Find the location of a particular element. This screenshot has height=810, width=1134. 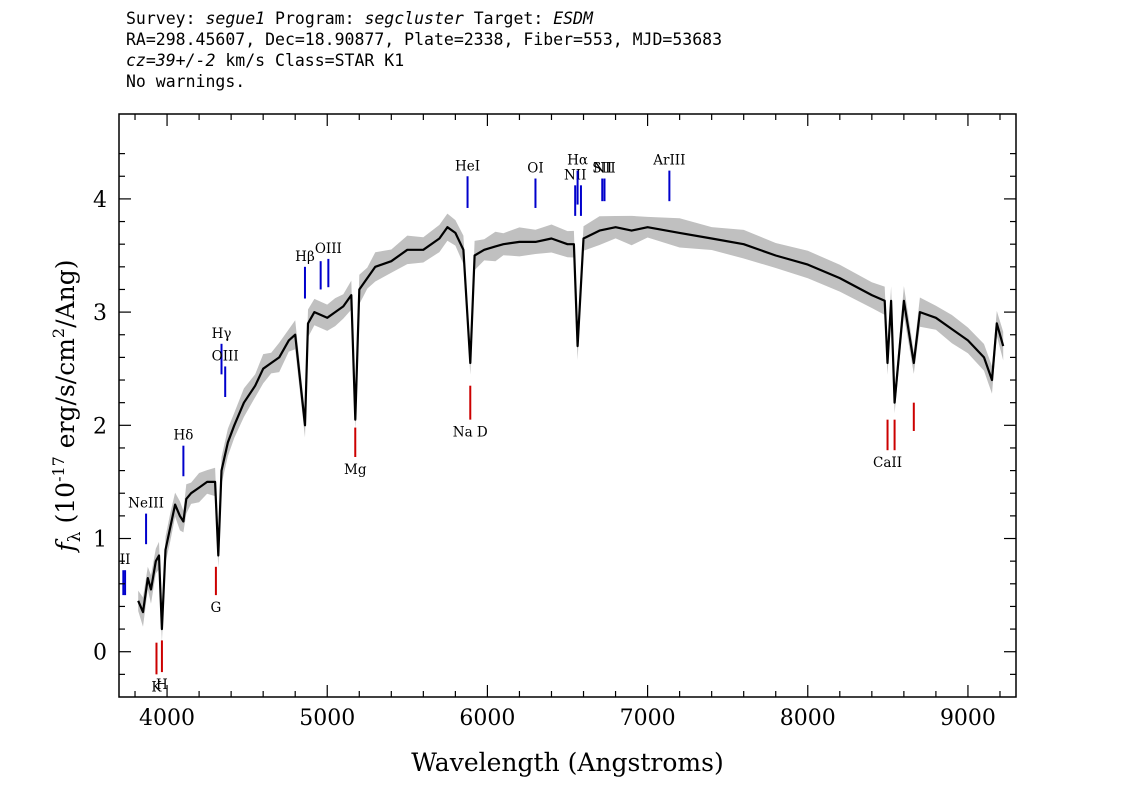

absorption-line-label: K is located at coordinates (156, 687).